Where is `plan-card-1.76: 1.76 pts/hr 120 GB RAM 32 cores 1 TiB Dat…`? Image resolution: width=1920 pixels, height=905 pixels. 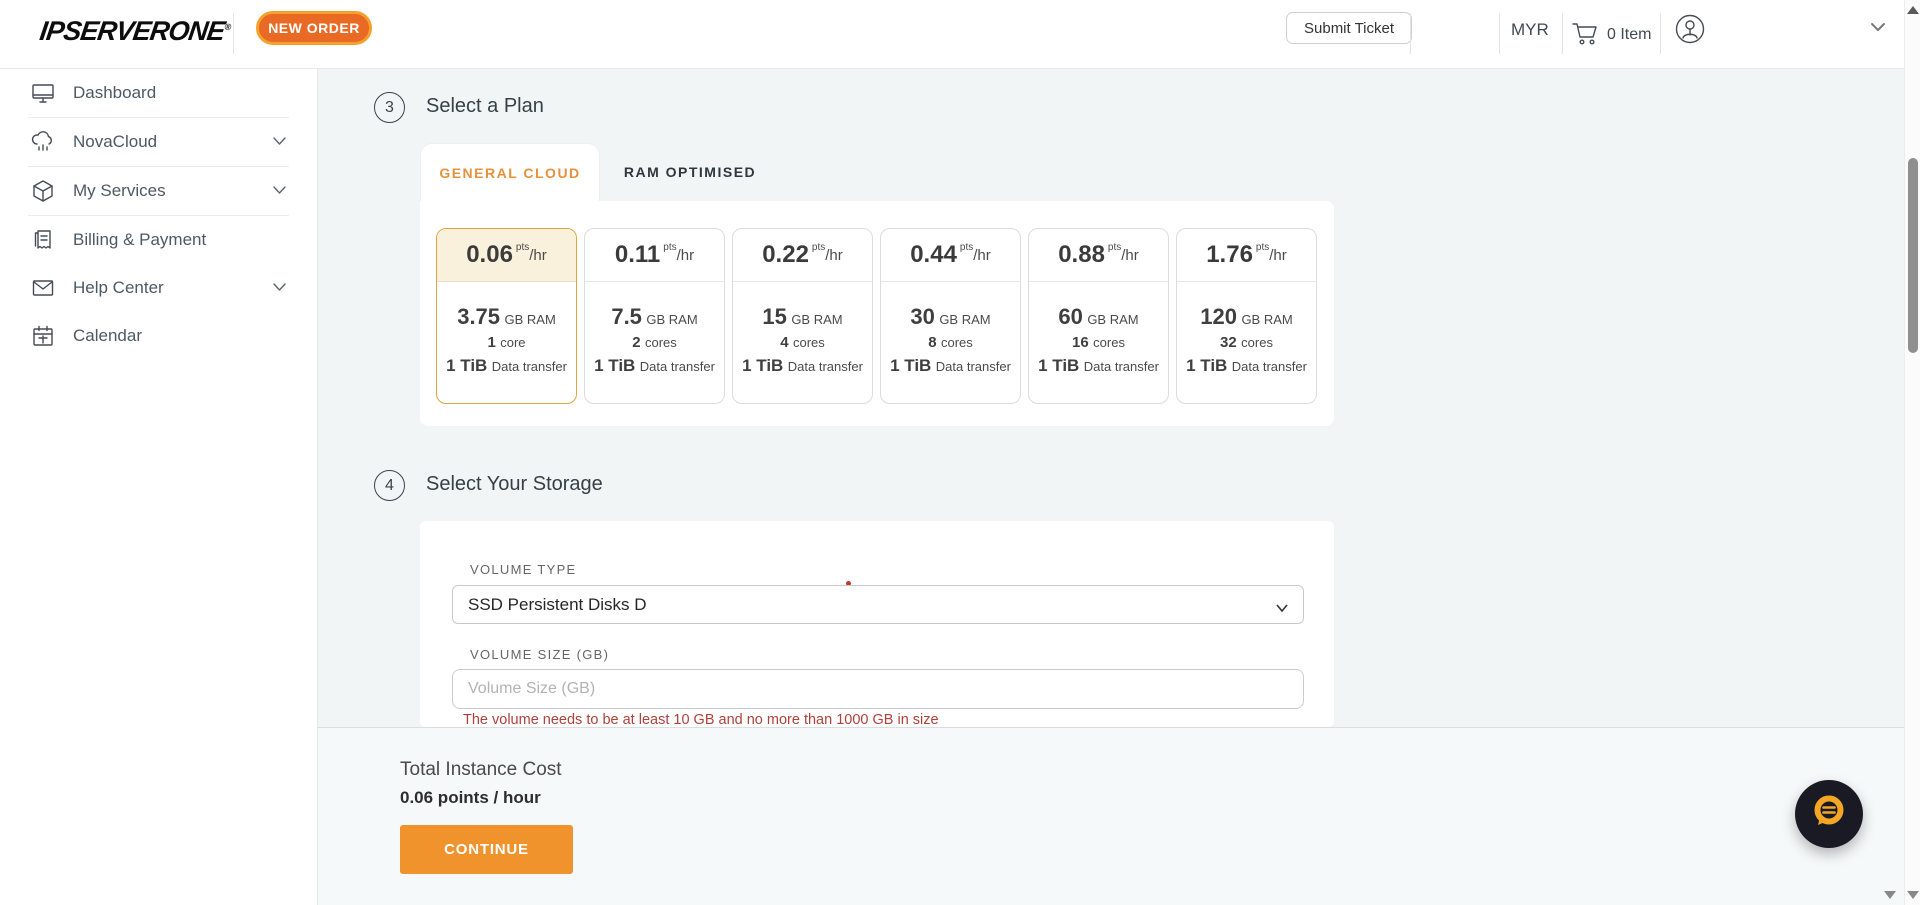
plan-card-1.76: 1.76 pts/hr 120 GB RAM 32 cores 1 TiB Dat… is located at coordinates (1246, 316).